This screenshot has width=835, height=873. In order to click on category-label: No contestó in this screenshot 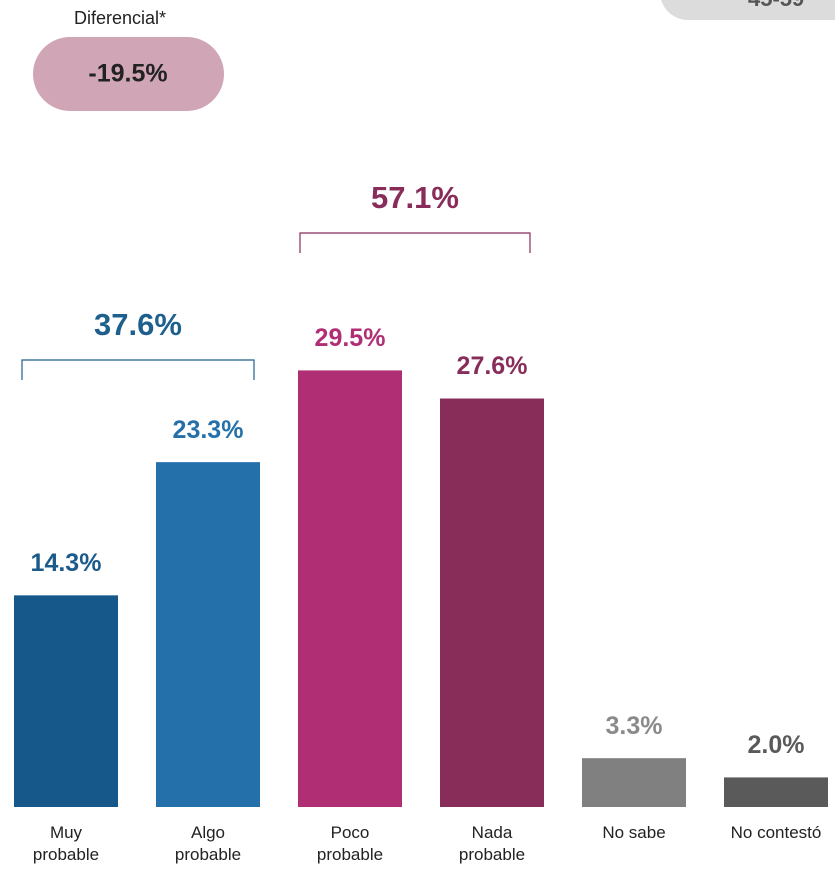, I will do `click(776, 832)`.